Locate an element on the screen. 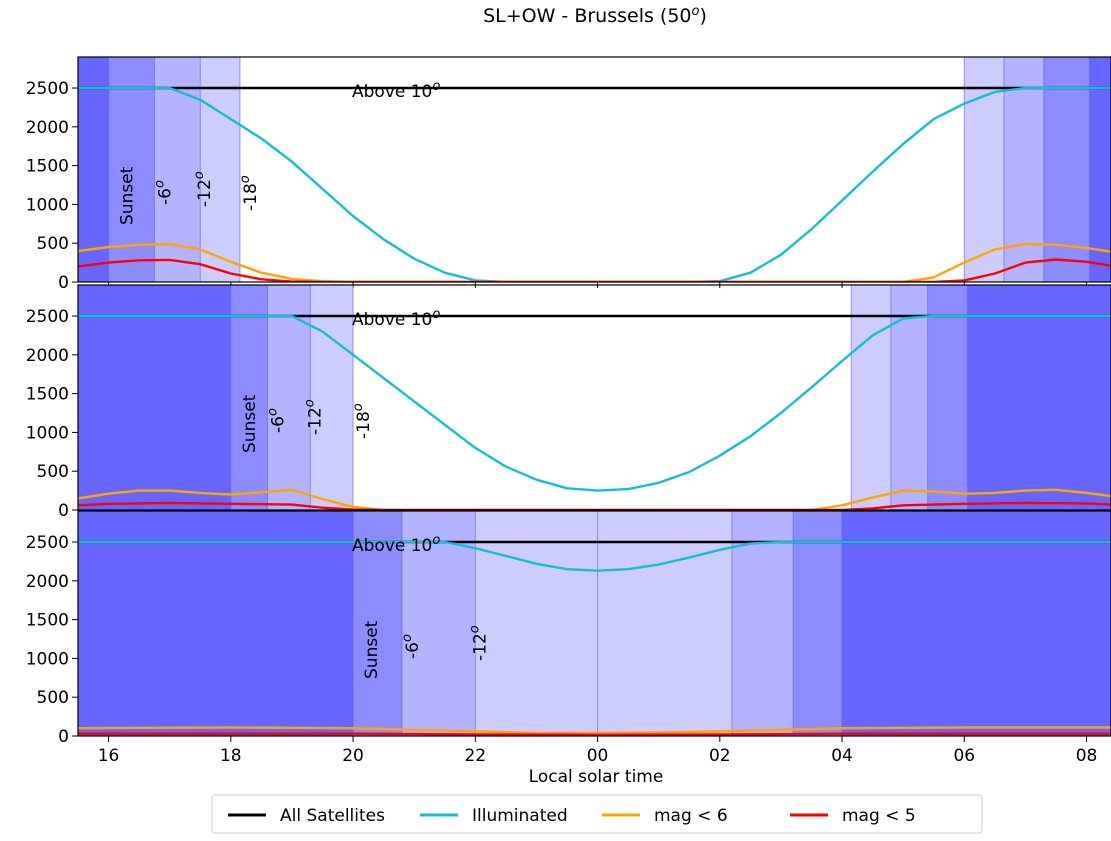  legend-label: mag < 5 is located at coordinates (879, 816).